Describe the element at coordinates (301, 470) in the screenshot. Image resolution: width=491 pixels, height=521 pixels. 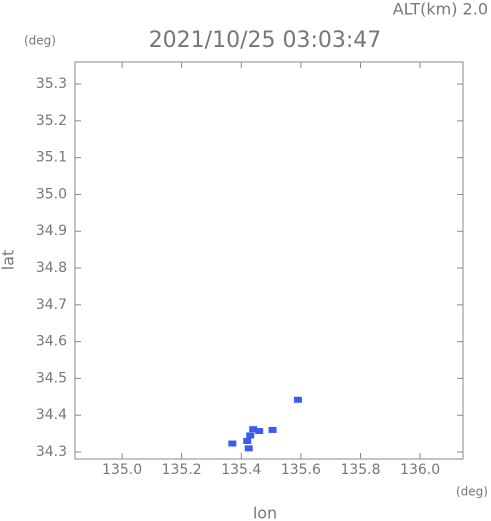
I see `x-tick-label: 135.6` at that location.